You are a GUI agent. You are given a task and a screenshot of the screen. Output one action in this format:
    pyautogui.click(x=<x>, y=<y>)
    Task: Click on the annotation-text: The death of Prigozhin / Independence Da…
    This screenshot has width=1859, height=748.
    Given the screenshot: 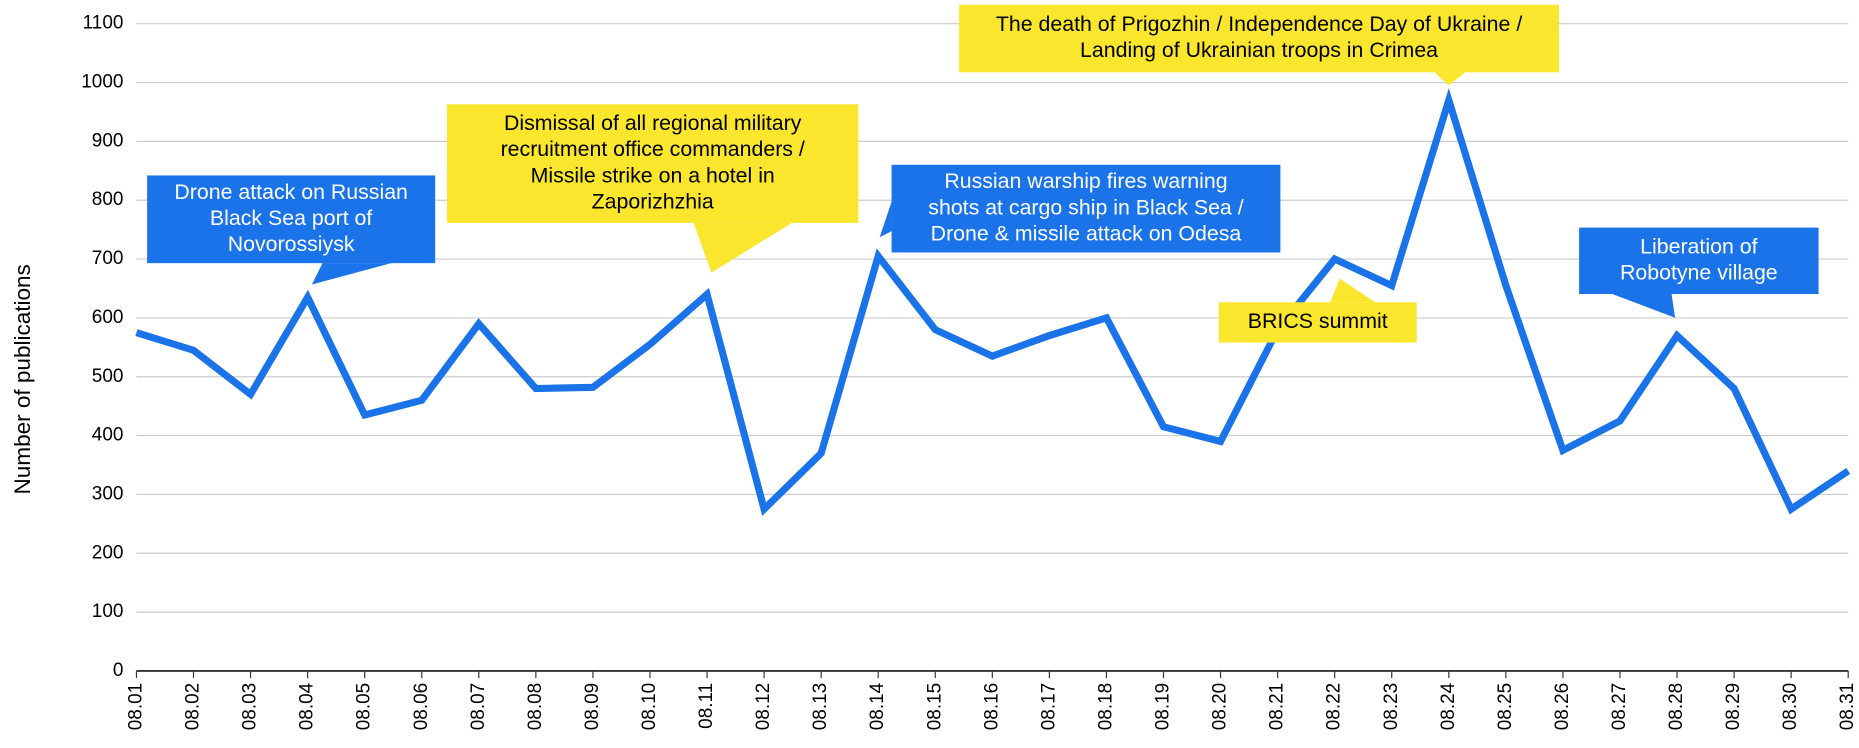 What is the action you would take?
    pyautogui.click(x=1259, y=24)
    